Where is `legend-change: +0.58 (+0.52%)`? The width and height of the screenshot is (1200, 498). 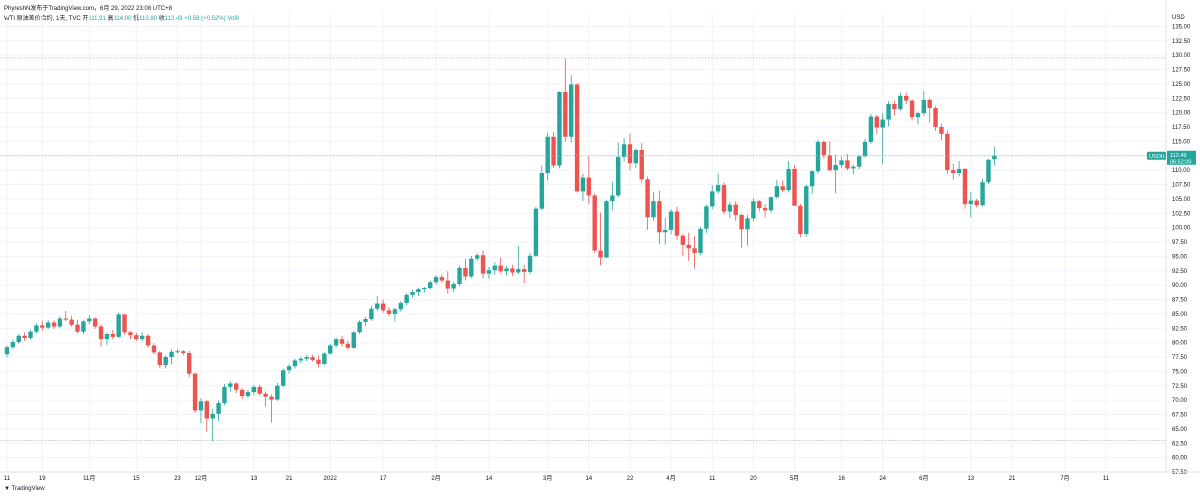
legend-change: +0.58 (+0.52%) is located at coordinates (205, 19).